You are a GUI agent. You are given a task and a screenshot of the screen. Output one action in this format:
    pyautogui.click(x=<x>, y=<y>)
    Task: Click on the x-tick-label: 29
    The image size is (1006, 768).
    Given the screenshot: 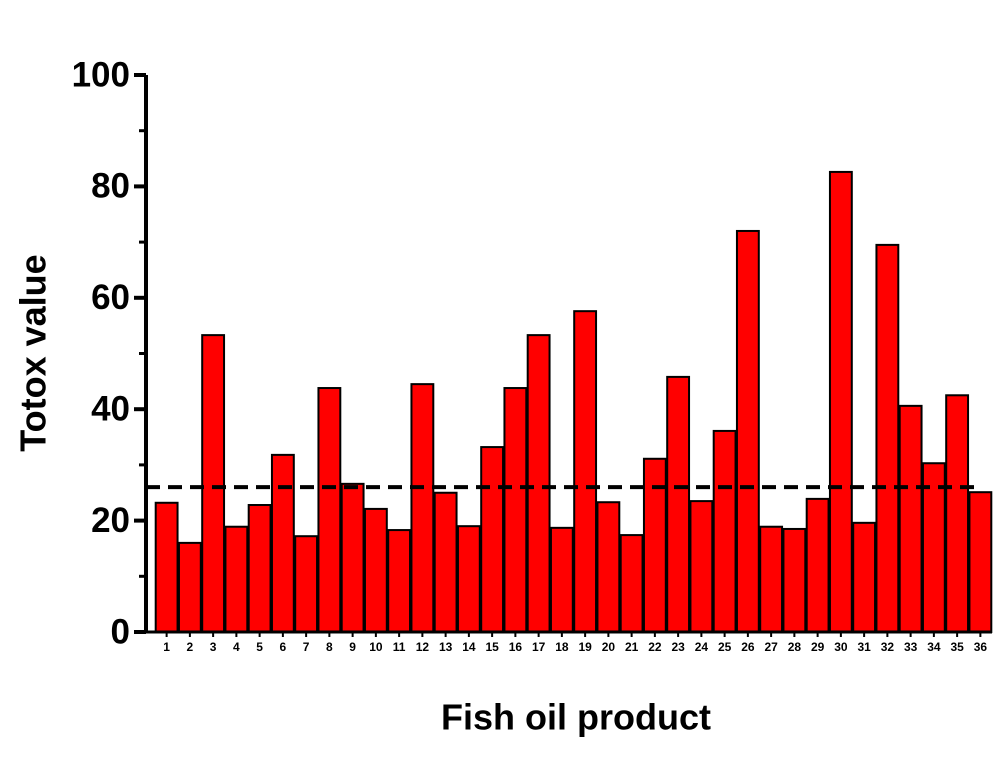 What is the action you would take?
    pyautogui.click(x=818, y=647)
    